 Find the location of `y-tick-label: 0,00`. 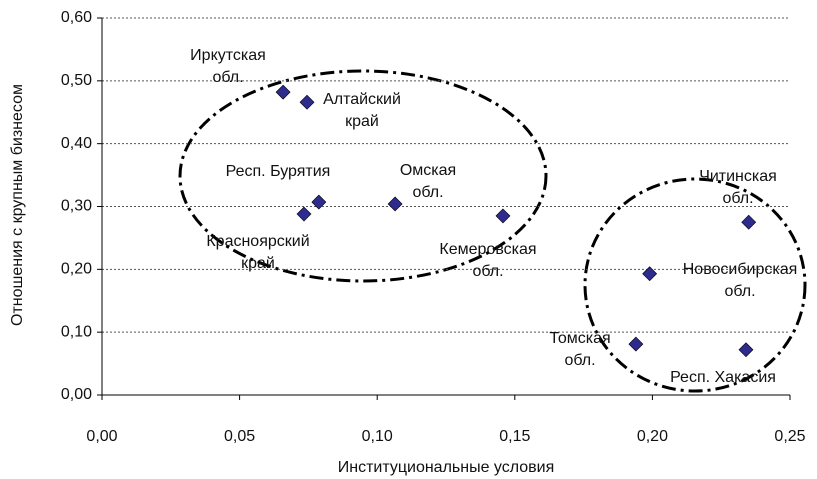

y-tick-label: 0,00 is located at coordinates (76, 394).